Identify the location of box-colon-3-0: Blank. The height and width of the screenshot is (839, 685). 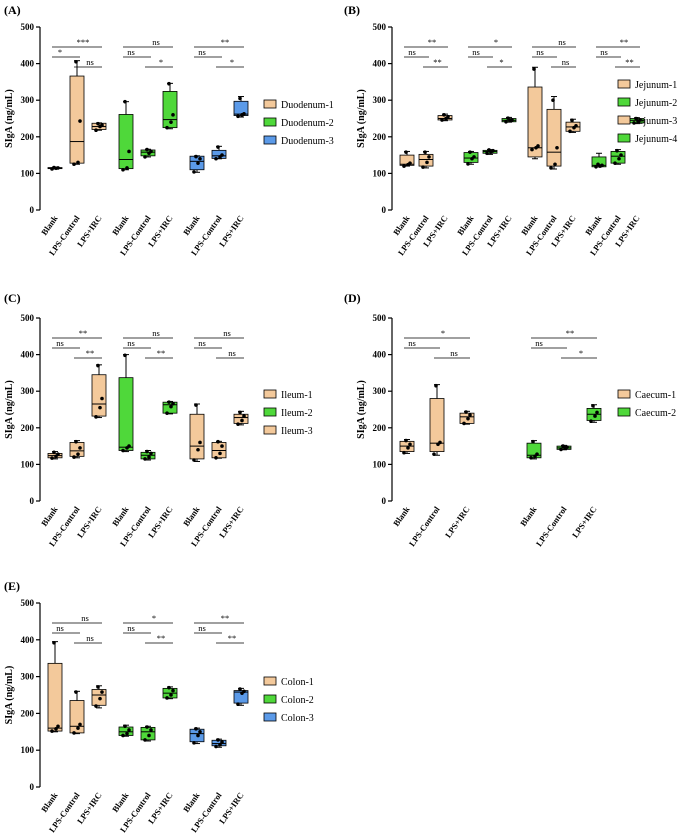
(193, 770).